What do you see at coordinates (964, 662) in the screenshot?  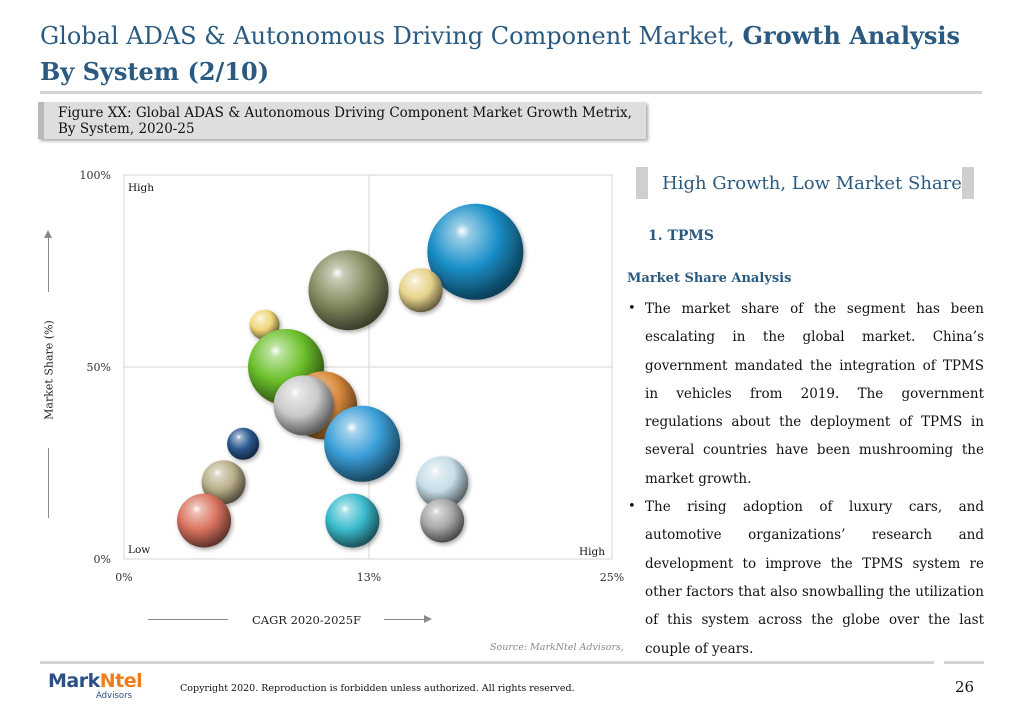 I see `footer-divider-short` at bounding box center [964, 662].